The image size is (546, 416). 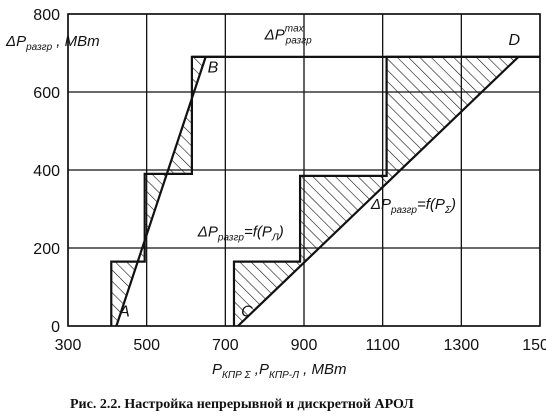 What do you see at coordinates (279, 371) in the screenshot?
I see `x-axis-label: PКПР Σ ,PКПР-Л , МВт` at bounding box center [279, 371].